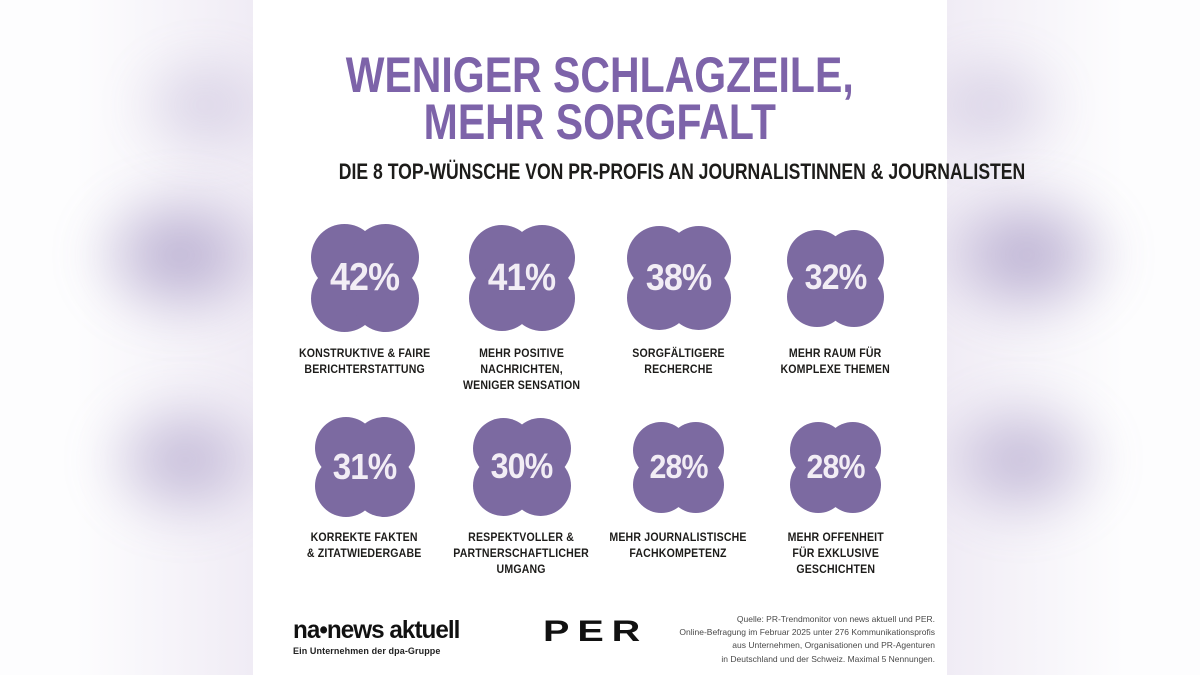 This screenshot has height=675, width=1200. I want to click on stat-label: MEHR JOURNALISTISCHE FACHKOMPETENZ, so click(678, 545).